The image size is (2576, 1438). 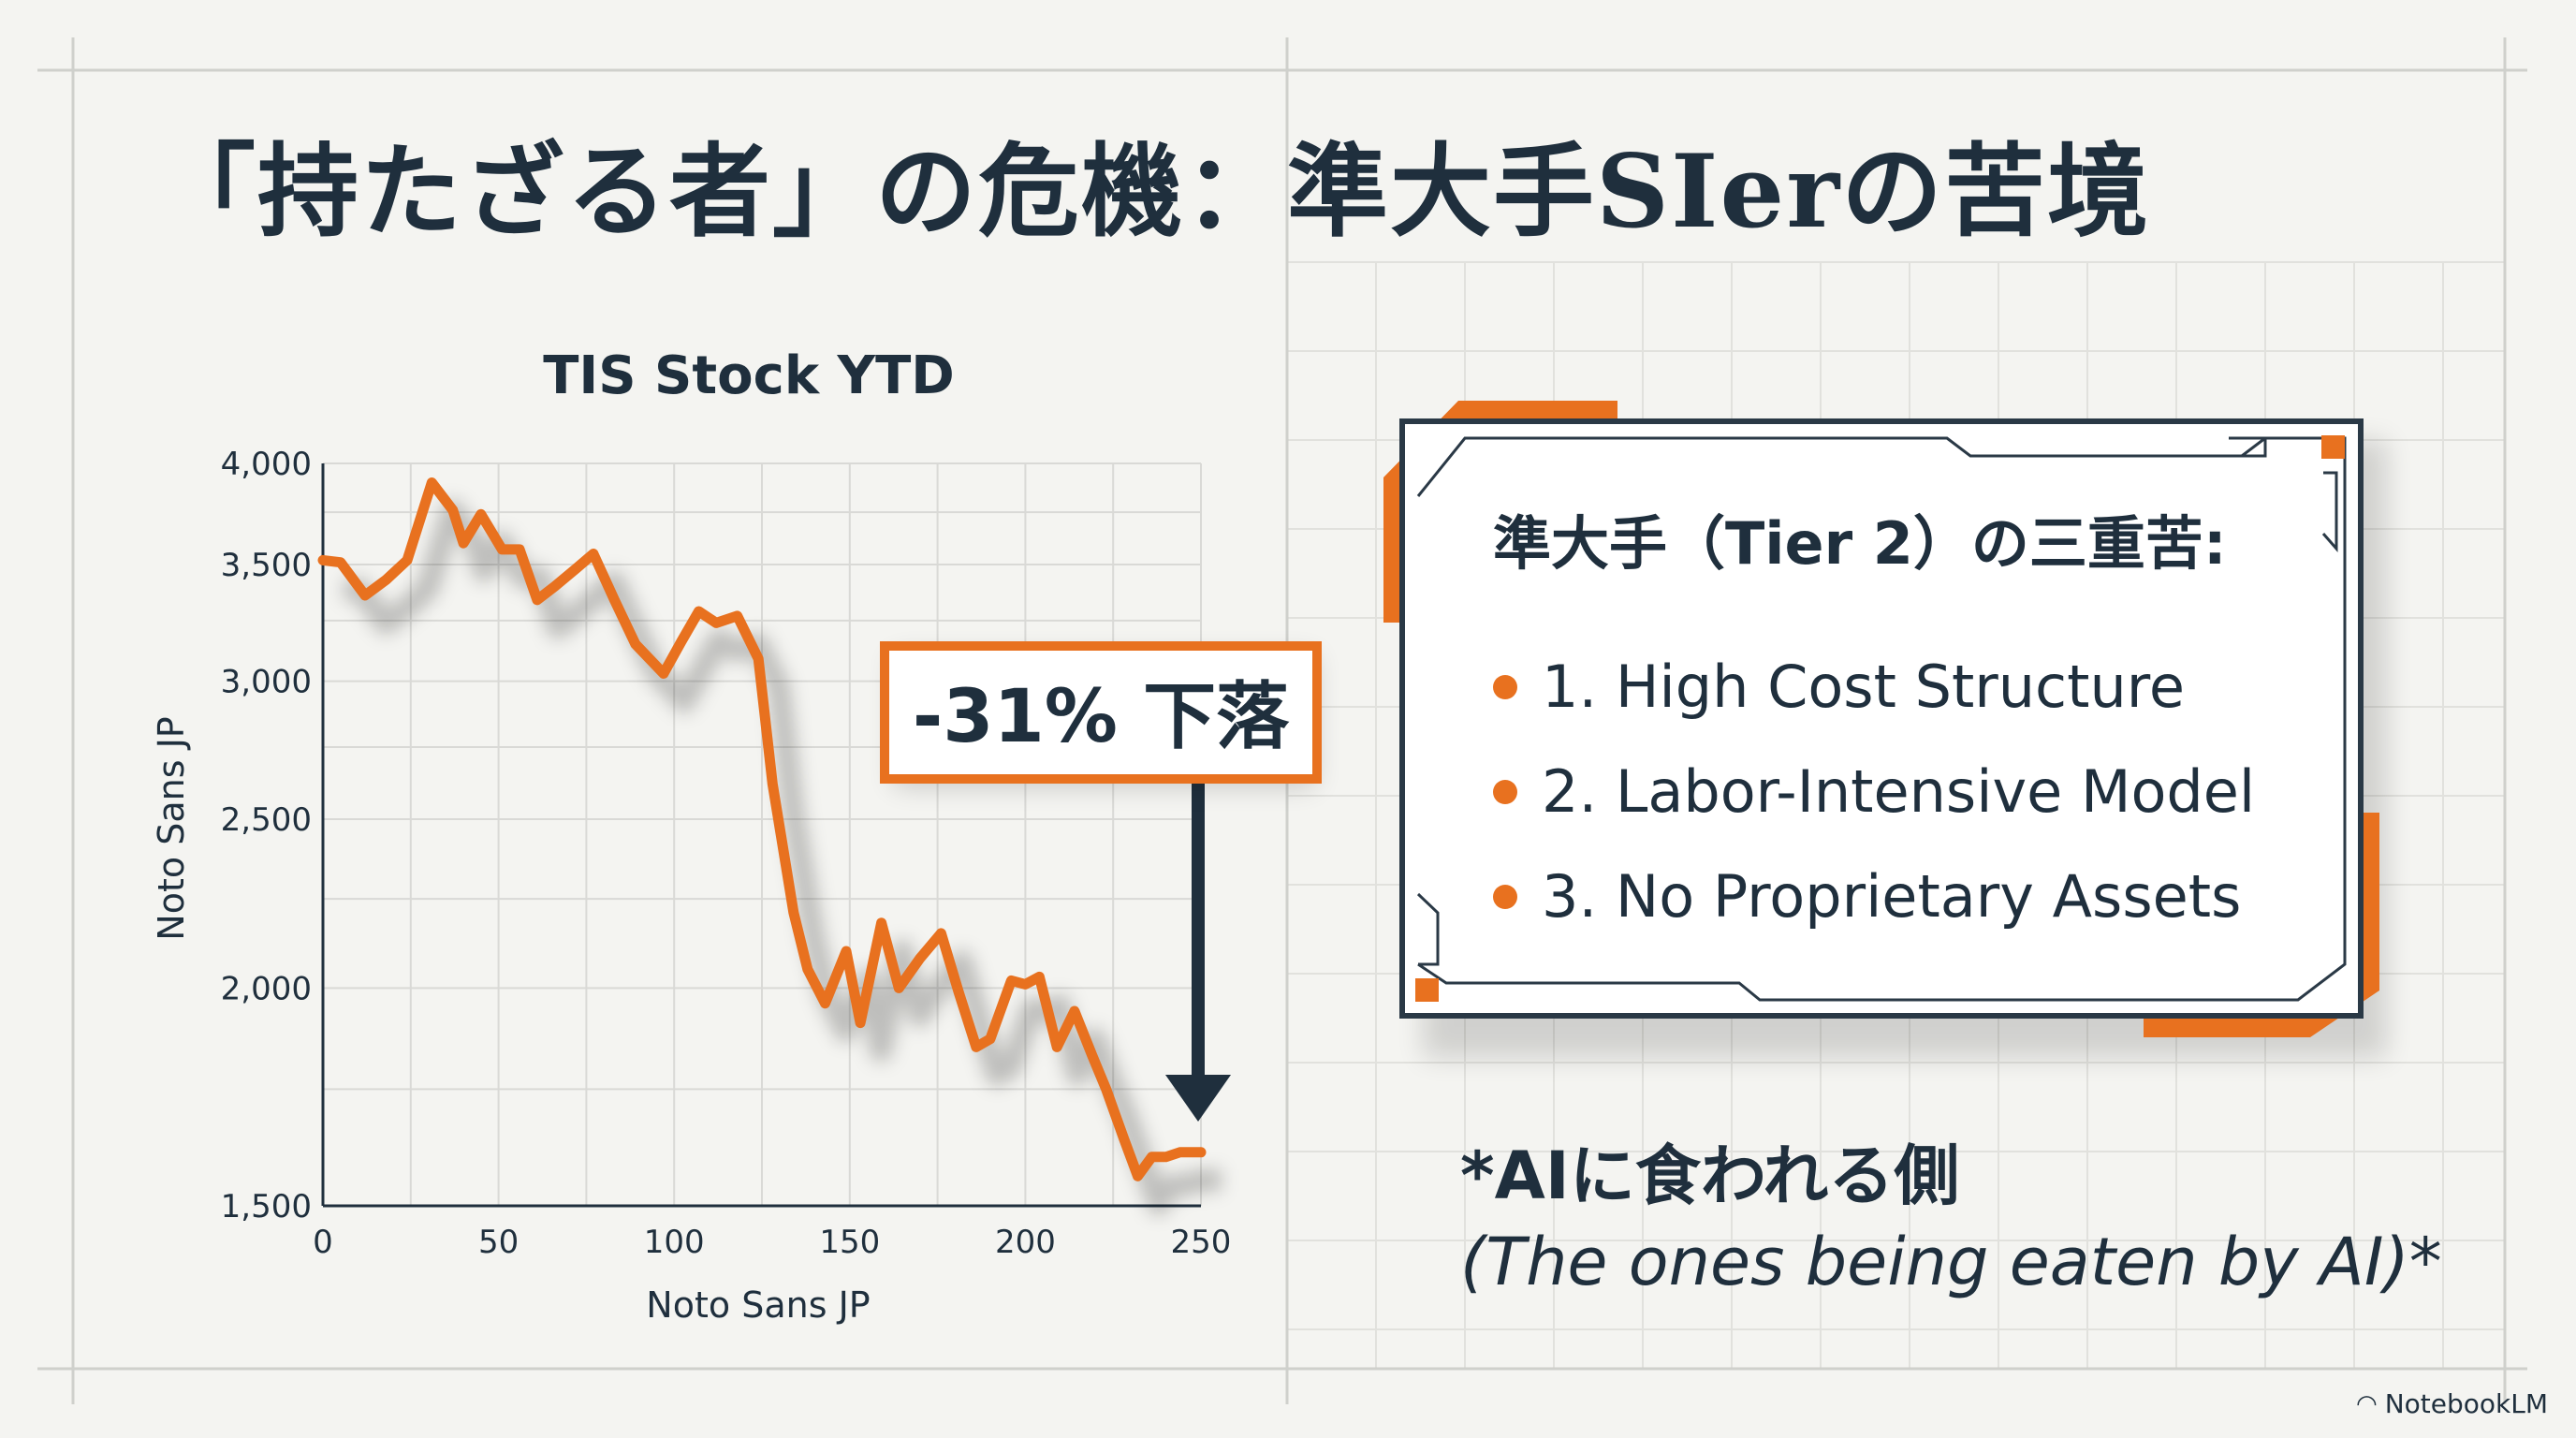 I want to click on x-tick-label: 200, so click(x=1025, y=1242).